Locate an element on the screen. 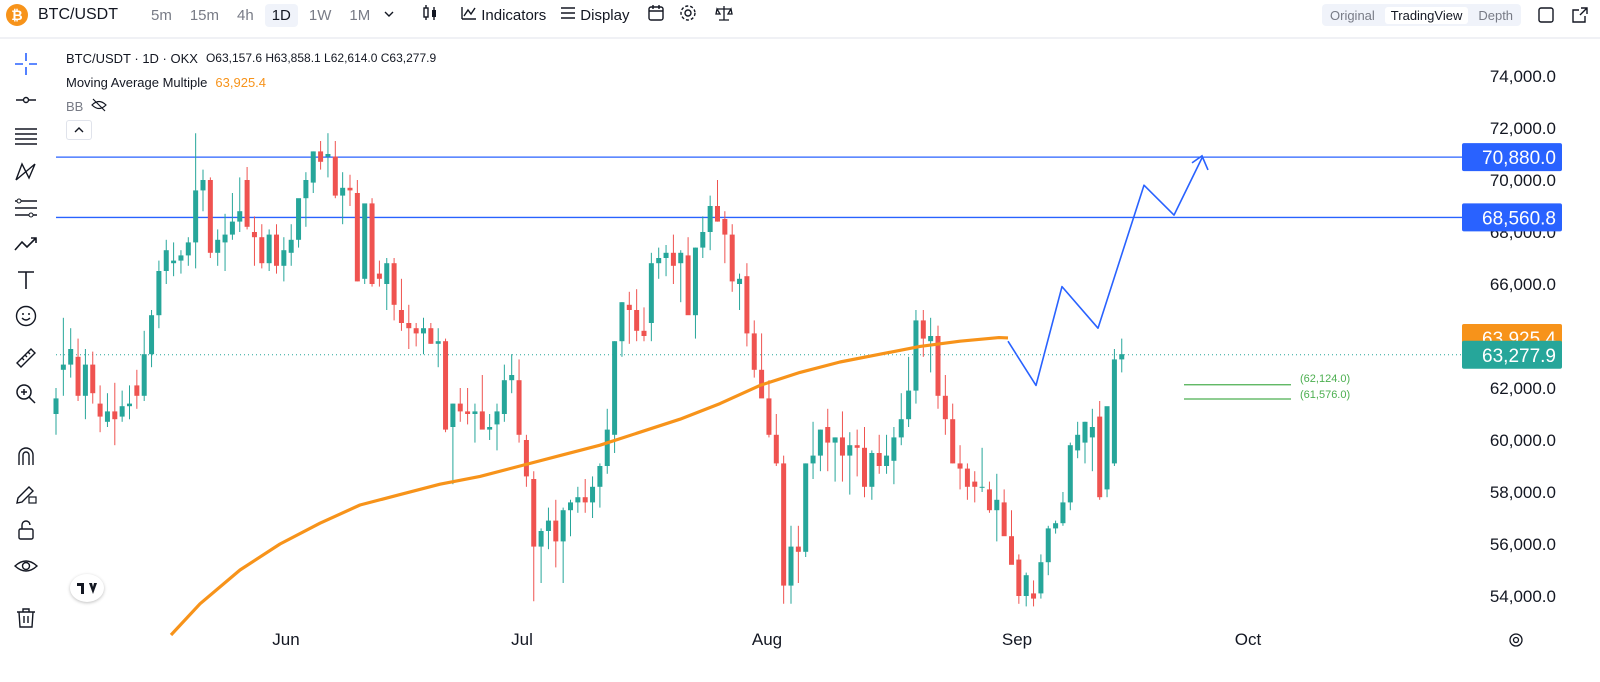  candle-type-icon is located at coordinates (430, 15).